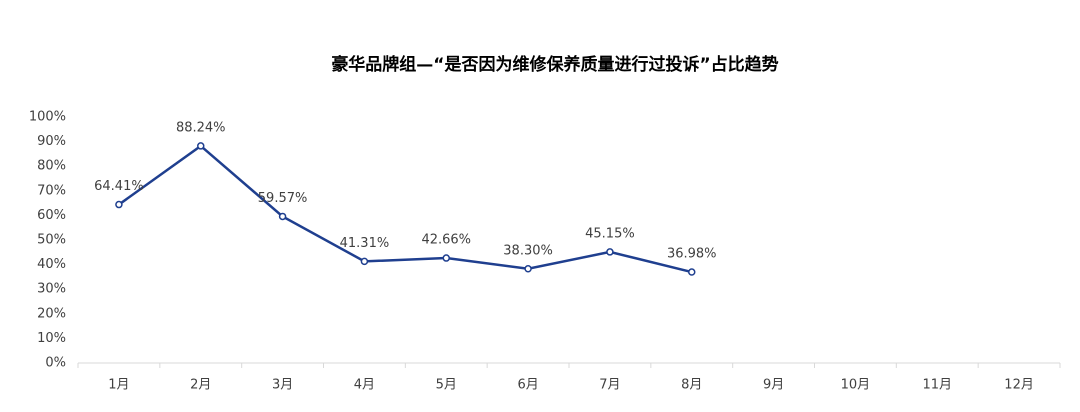 This screenshot has width=1080, height=412. What do you see at coordinates (51, 166) in the screenshot?
I see `y-tick-label: 80%` at bounding box center [51, 166].